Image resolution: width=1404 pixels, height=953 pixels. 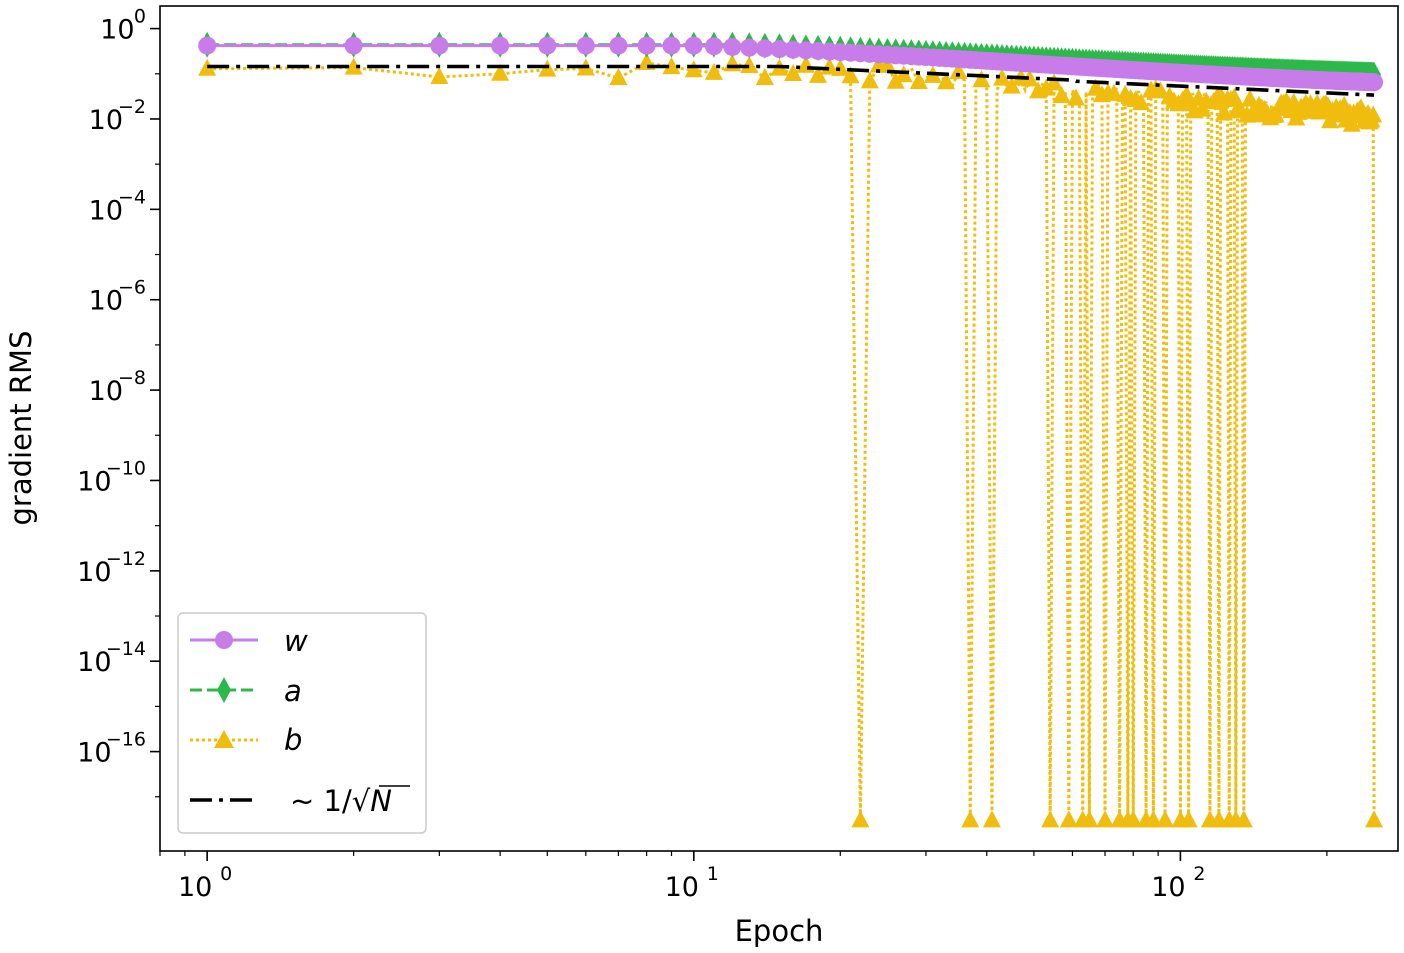 I want to click on y-tick-exponent: −4, so click(x=132, y=197).